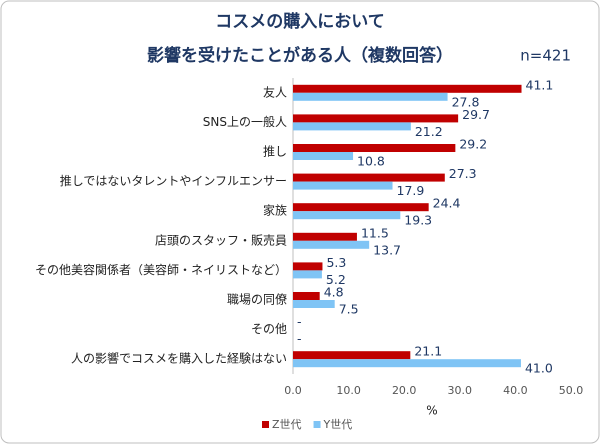 Image resolution: width=600 pixels, height=444 pixels. What do you see at coordinates (348, 390) in the screenshot?
I see `x-tick-label: 10.0` at bounding box center [348, 390].